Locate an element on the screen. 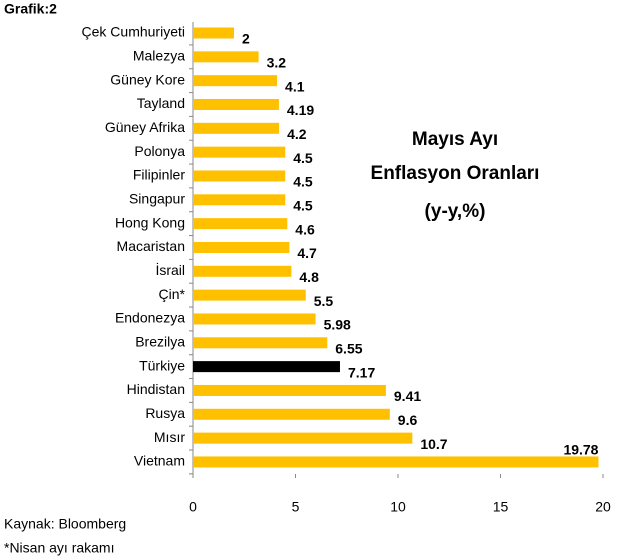 This screenshot has height=560, width=629. value-label: 3.2 is located at coordinates (277, 63).